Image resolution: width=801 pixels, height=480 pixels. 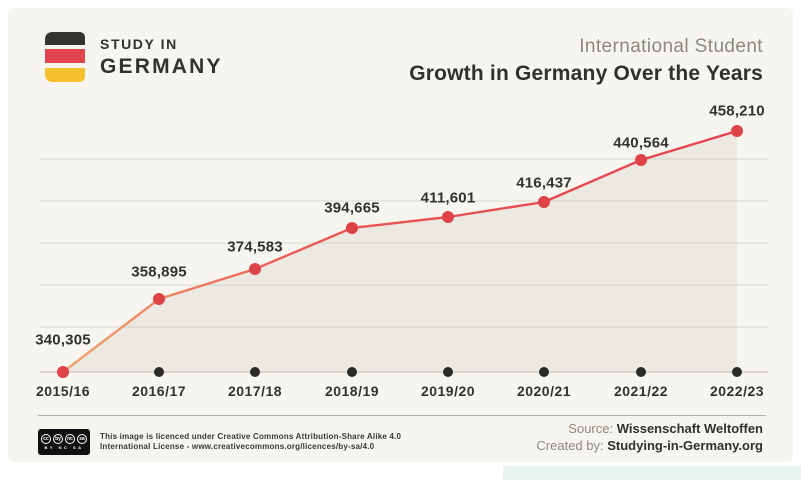 What do you see at coordinates (737, 391) in the screenshot?
I see `x-axis-label: 2022/23` at bounding box center [737, 391].